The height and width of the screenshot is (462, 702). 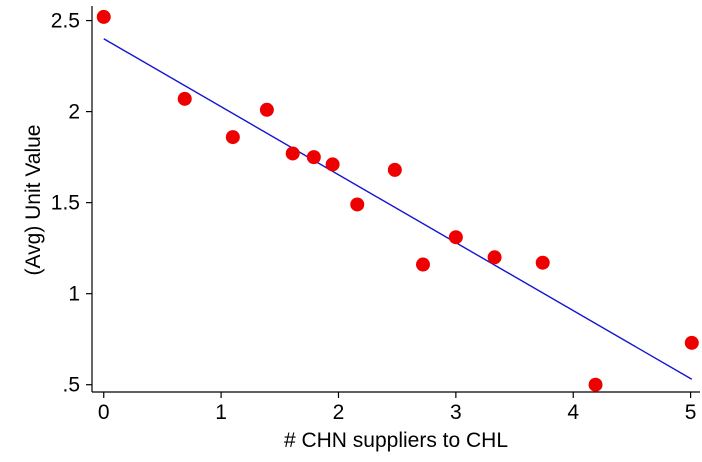 What do you see at coordinates (65, 21) in the screenshot?
I see `y-tick-label: 2.5` at bounding box center [65, 21].